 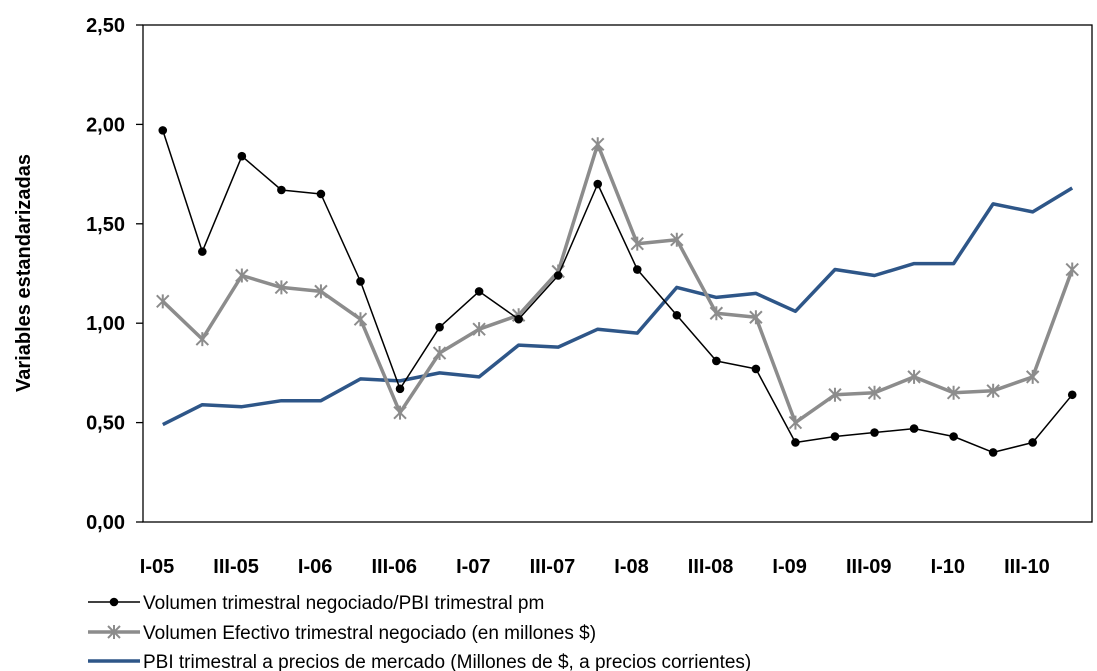 I want to click on x-tick-label: I-07, so click(x=473, y=567).